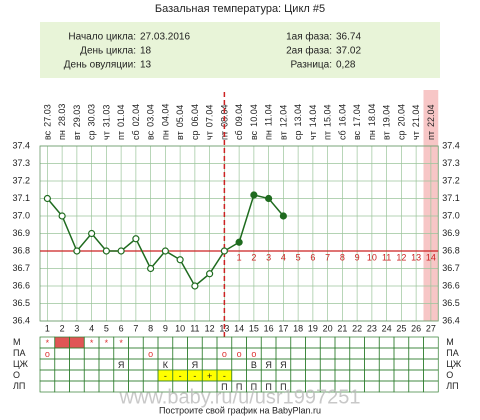 This screenshot has height=420, width=480. Describe the element at coordinates (401, 328) in the screenshot. I see `x-tick-label: 25` at that location.